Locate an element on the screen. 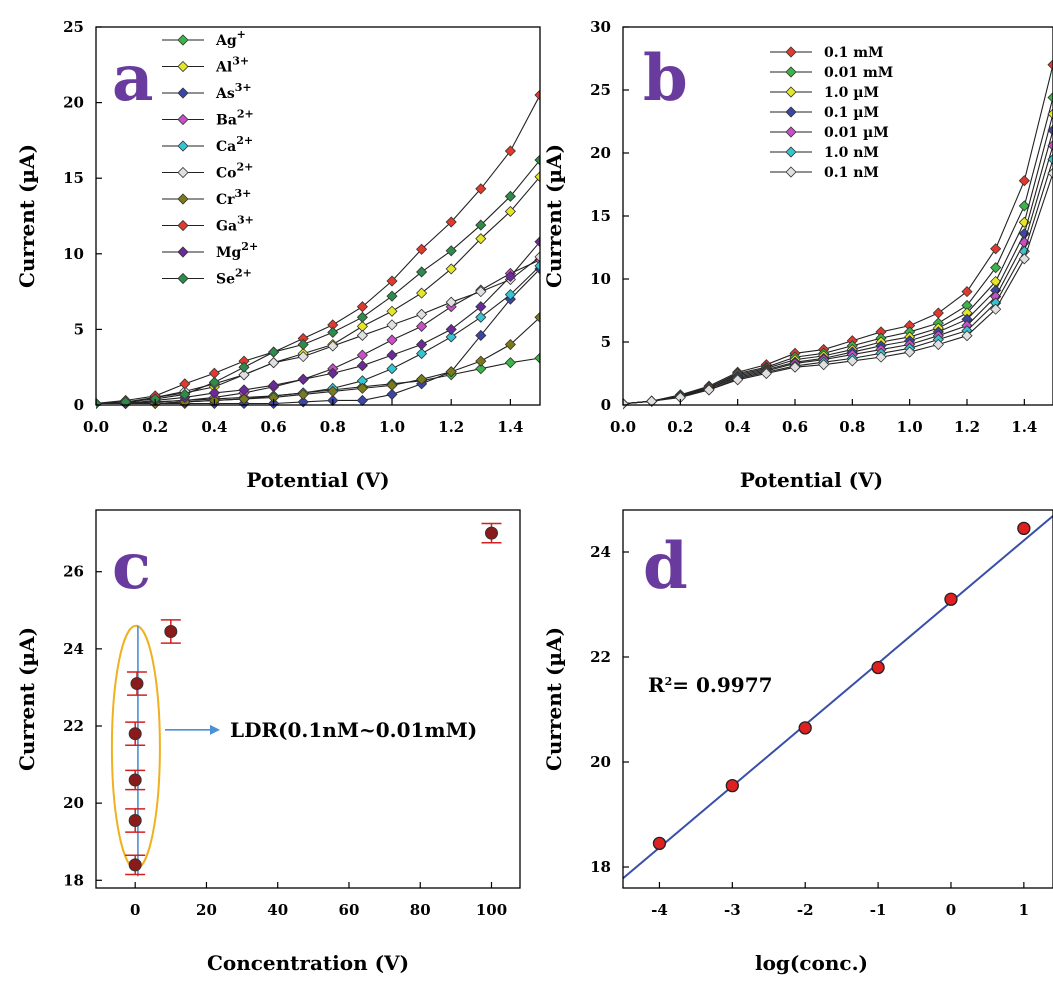 This screenshot has width=1053, height=985. legend-label-base: Mg is located at coordinates (228, 253).